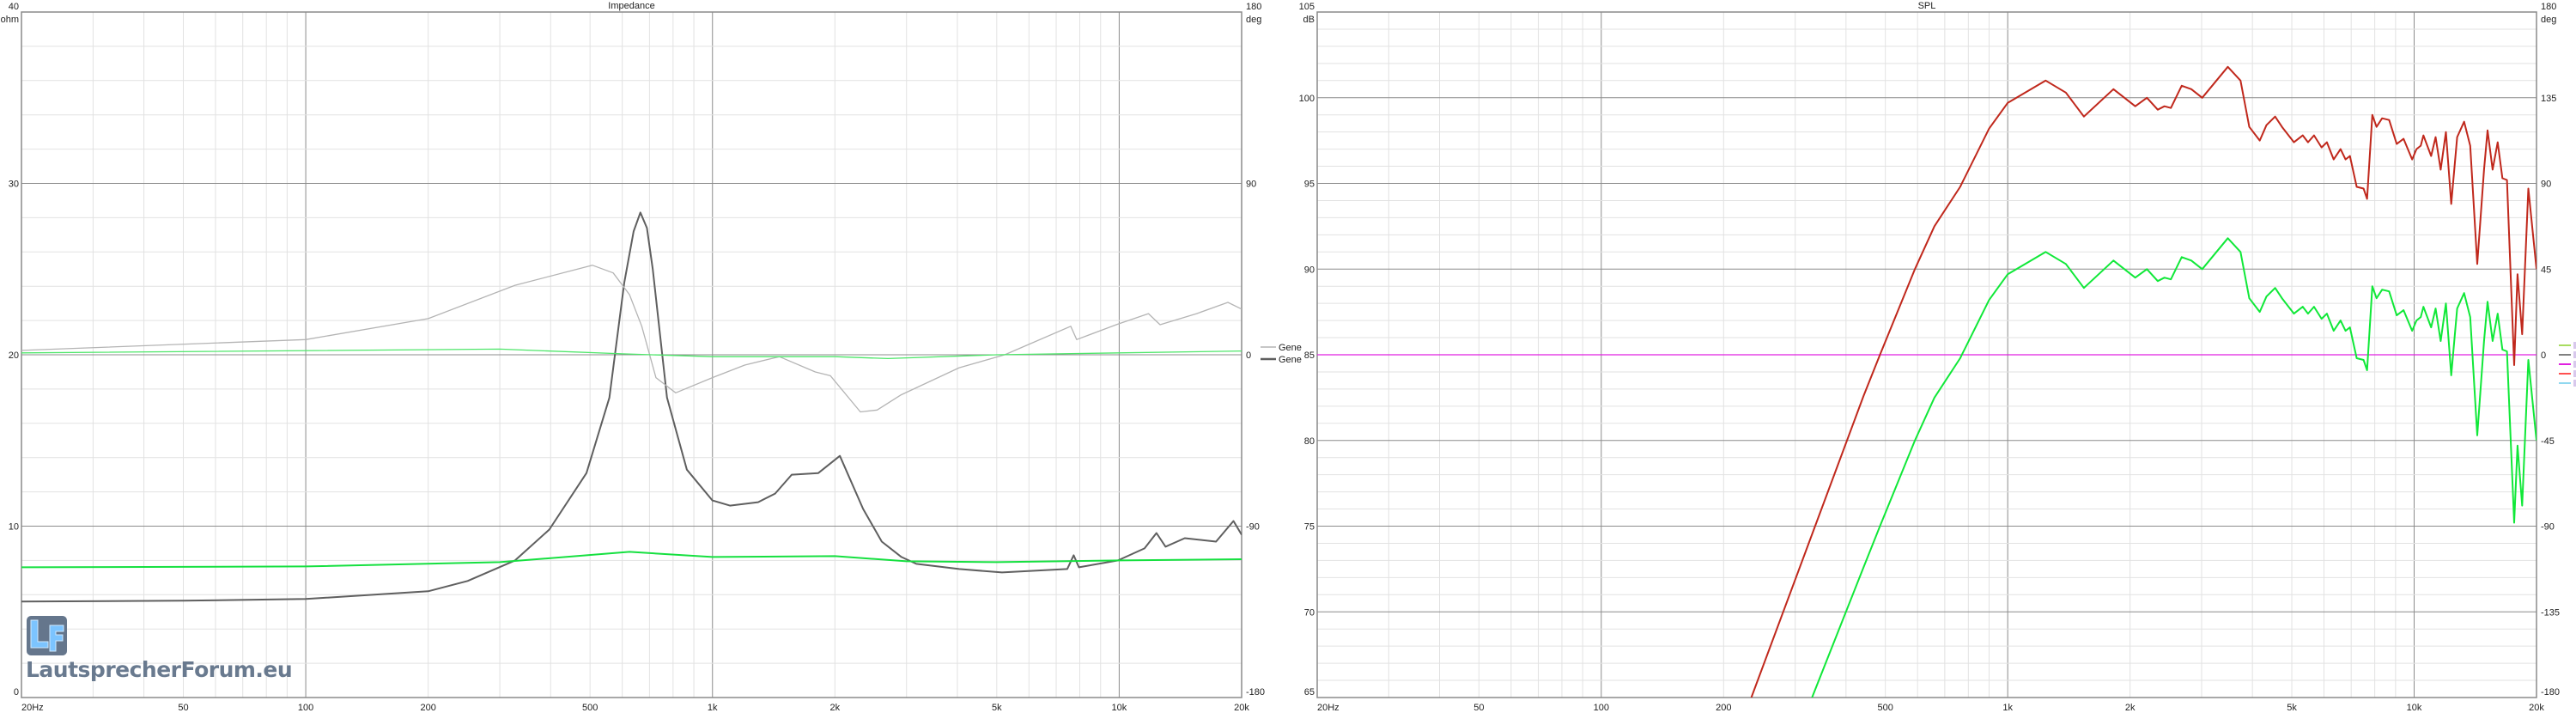  I want to click on y-tick-label: 30, so click(14, 185).